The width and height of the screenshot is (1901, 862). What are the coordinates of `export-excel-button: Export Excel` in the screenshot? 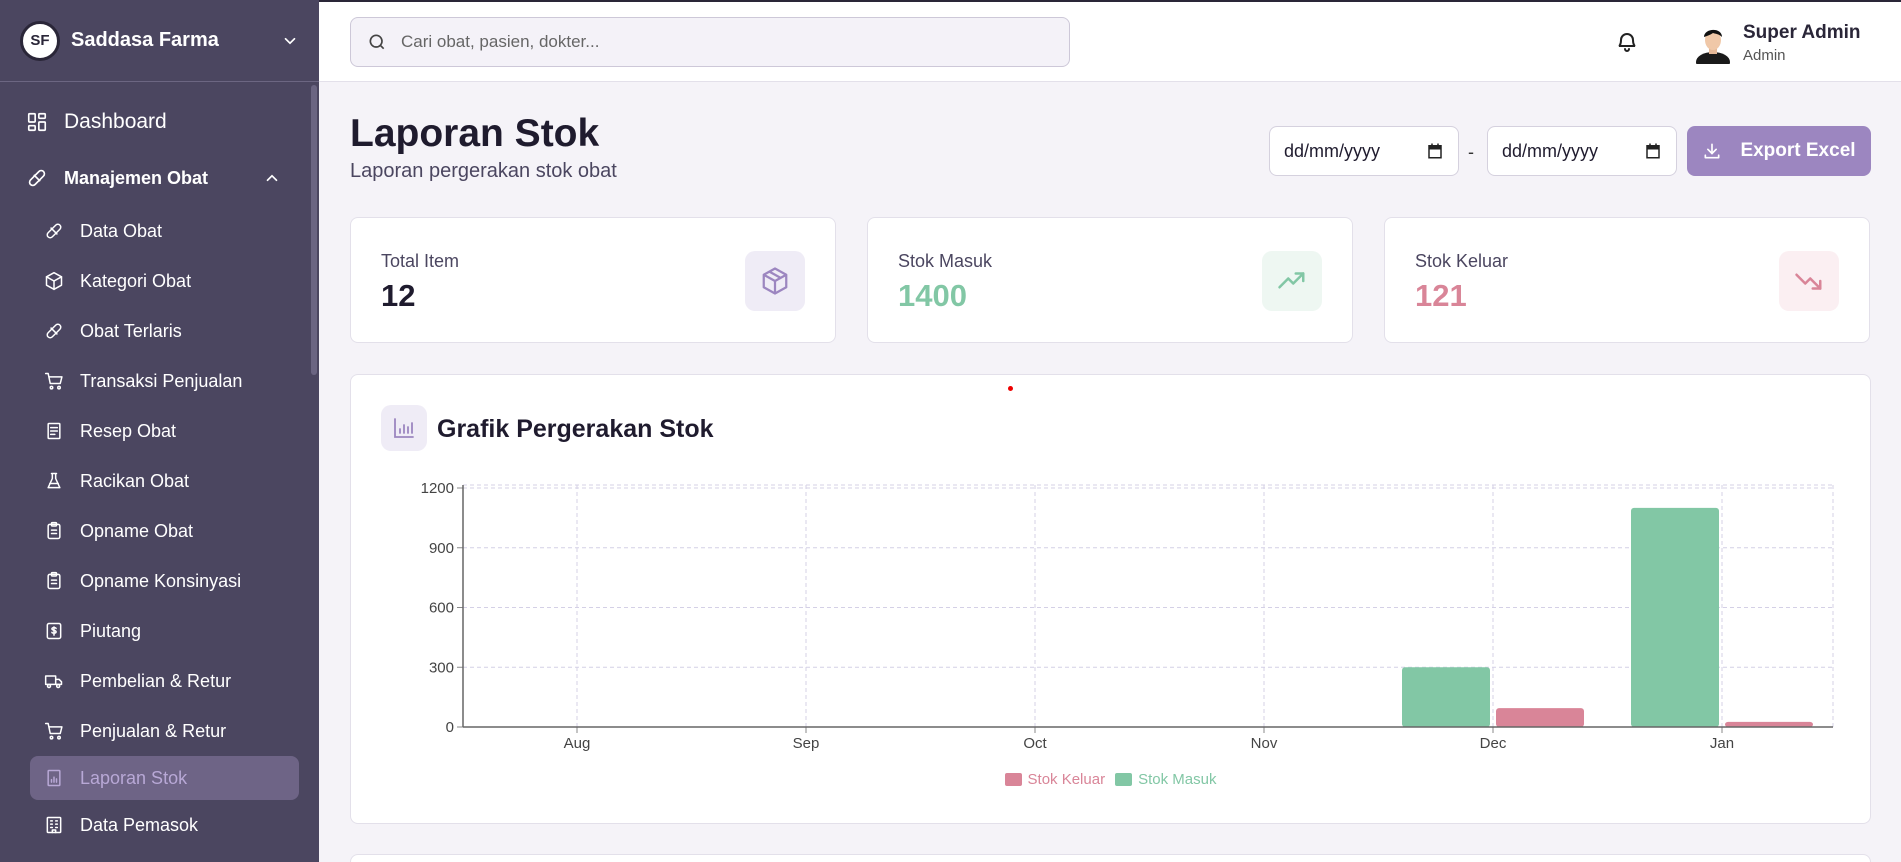 It's located at (1779, 151).